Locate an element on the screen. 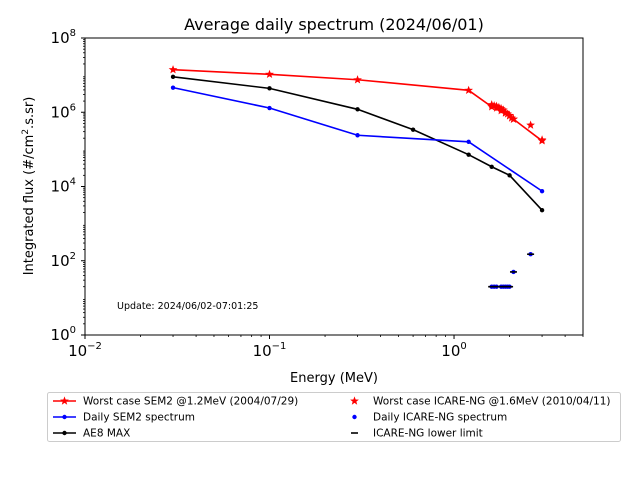  y-axis-label-end: .s.sr) is located at coordinates (29, 113).